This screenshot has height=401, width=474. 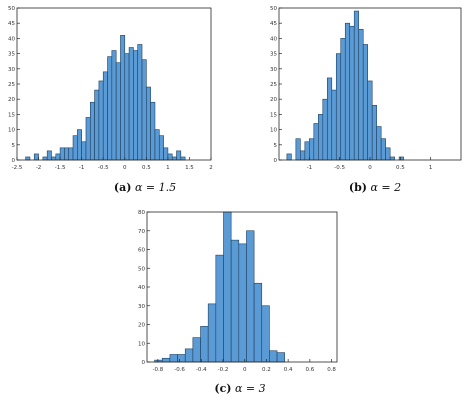 What do you see at coordinates (201, 370) in the screenshot?
I see `x-tick-label: -0.4` at bounding box center [201, 370].